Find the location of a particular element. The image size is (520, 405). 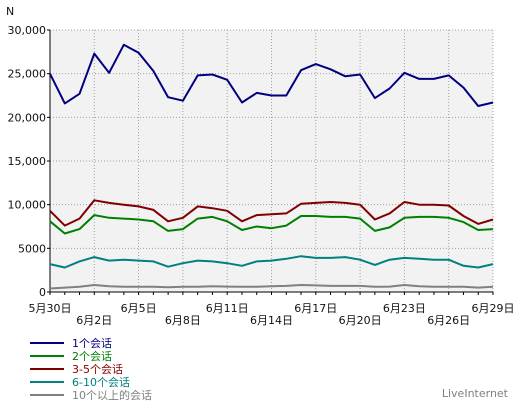

y-axis-unit-label: N is located at coordinates (10, 11).